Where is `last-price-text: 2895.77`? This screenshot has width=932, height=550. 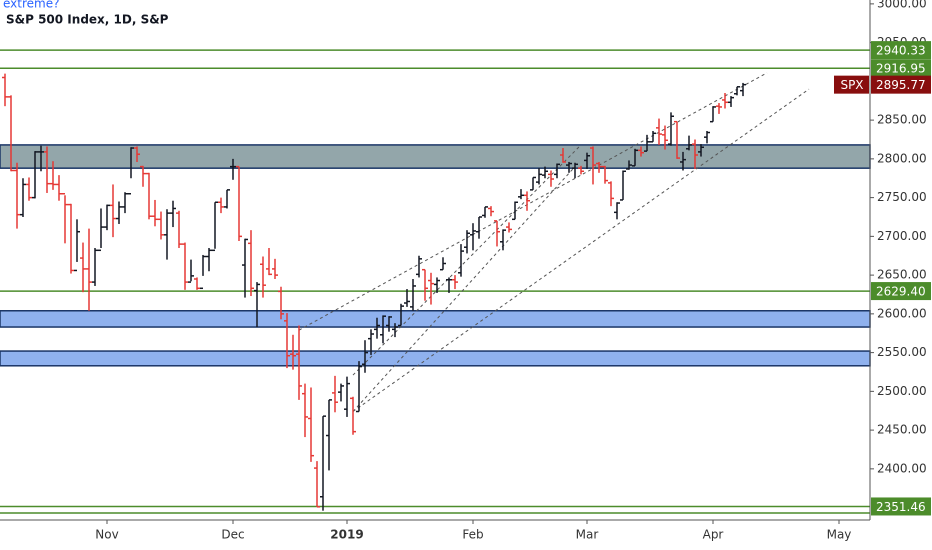 last-price-text: 2895.77 is located at coordinates (901, 85).